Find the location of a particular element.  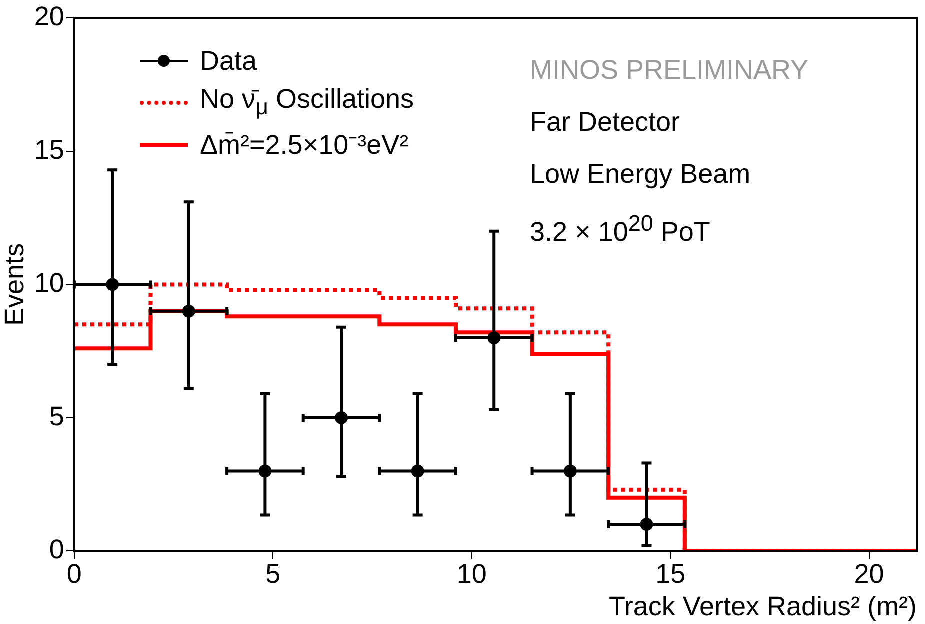

annotation: MINOS PRELIMINARY is located at coordinates (669, 71).